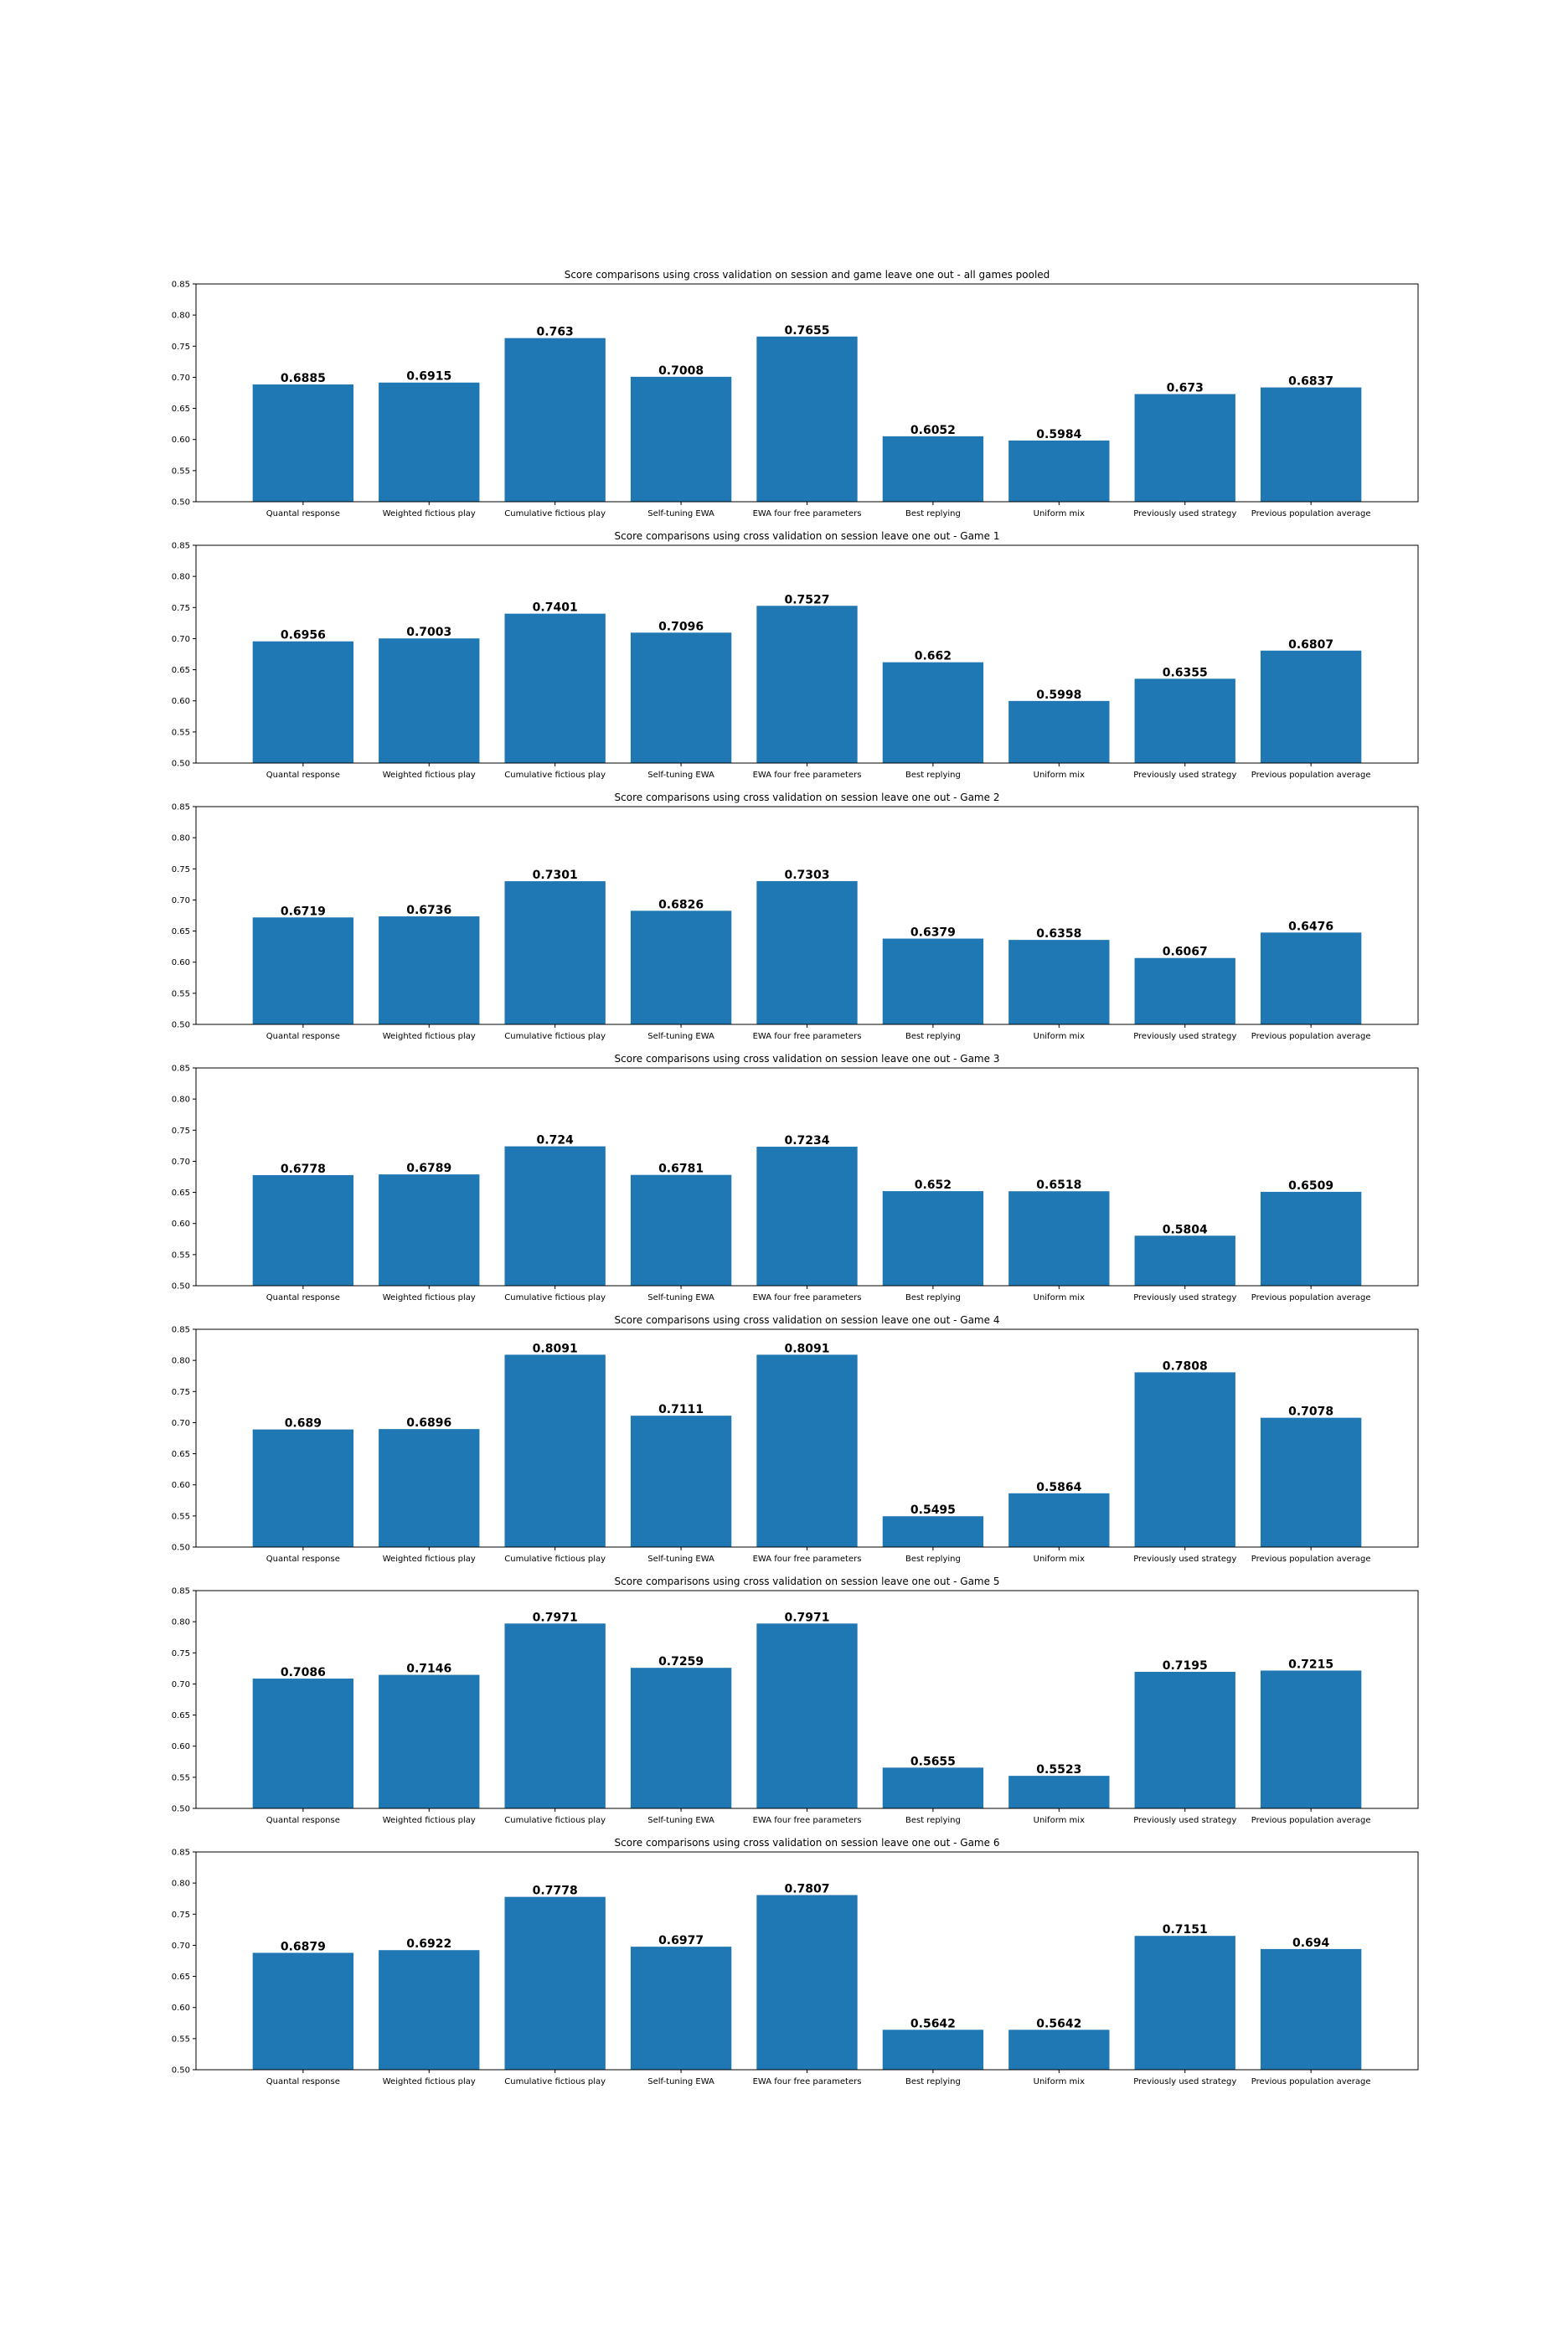  I want to click on bar-value-label: 0.6778, so click(304, 1170).